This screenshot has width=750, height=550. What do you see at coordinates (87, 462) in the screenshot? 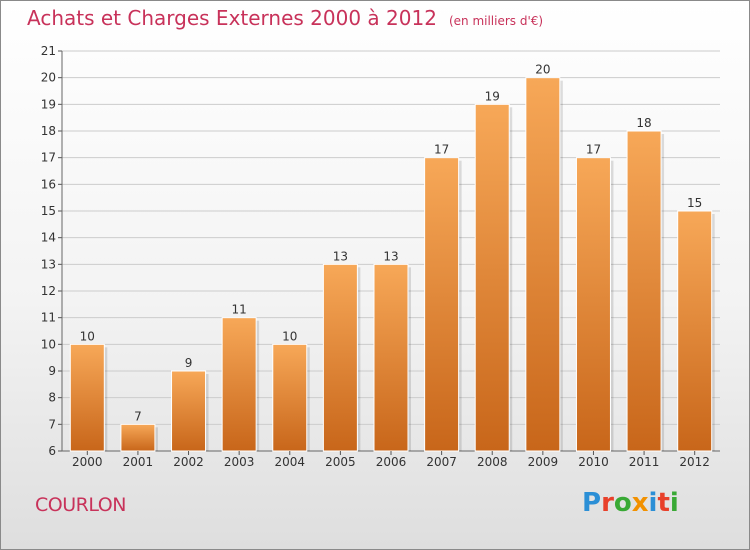
I see `x-tick-label: 2000` at bounding box center [87, 462].